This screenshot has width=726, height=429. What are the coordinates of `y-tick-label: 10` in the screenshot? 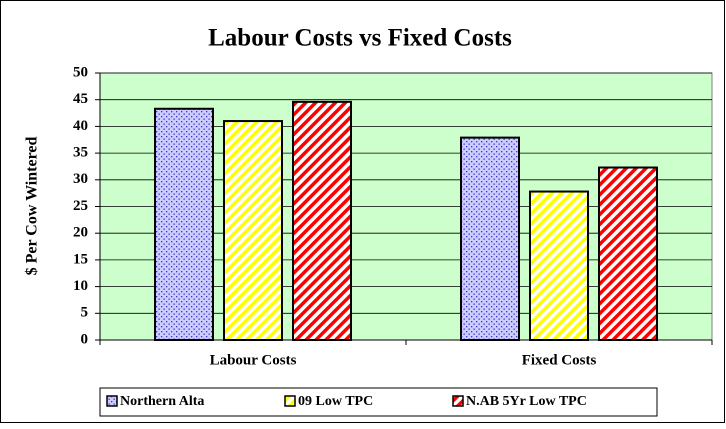 It's located at (80, 286).